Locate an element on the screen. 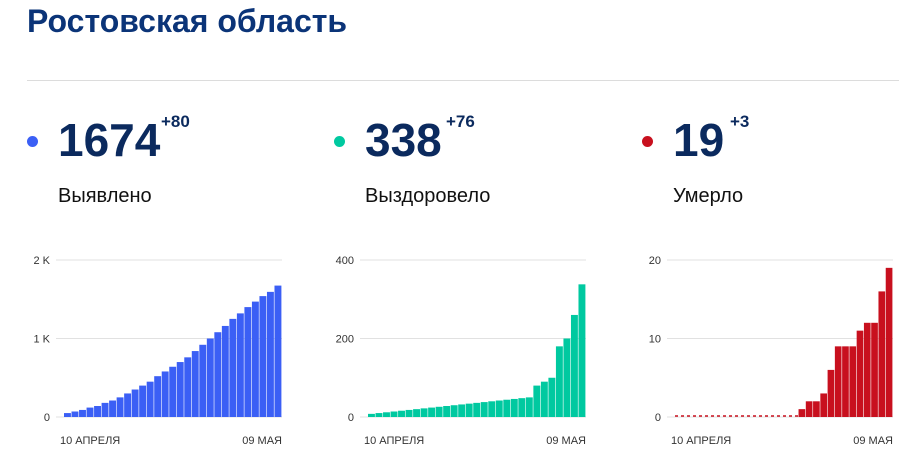  detected-value: 1674 is located at coordinates (109, 140).